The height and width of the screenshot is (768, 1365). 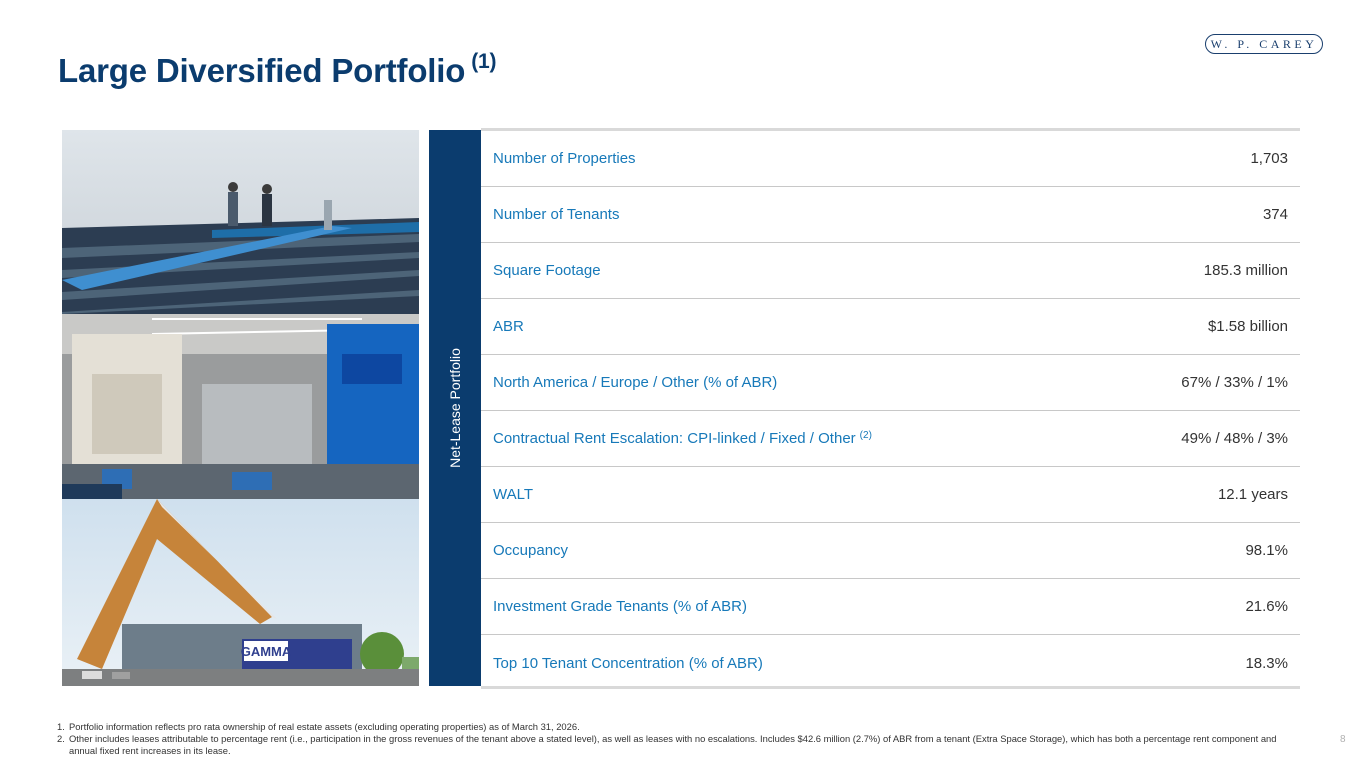 I want to click on table-row: Square Footage 185.3 million, so click(x=890, y=271).